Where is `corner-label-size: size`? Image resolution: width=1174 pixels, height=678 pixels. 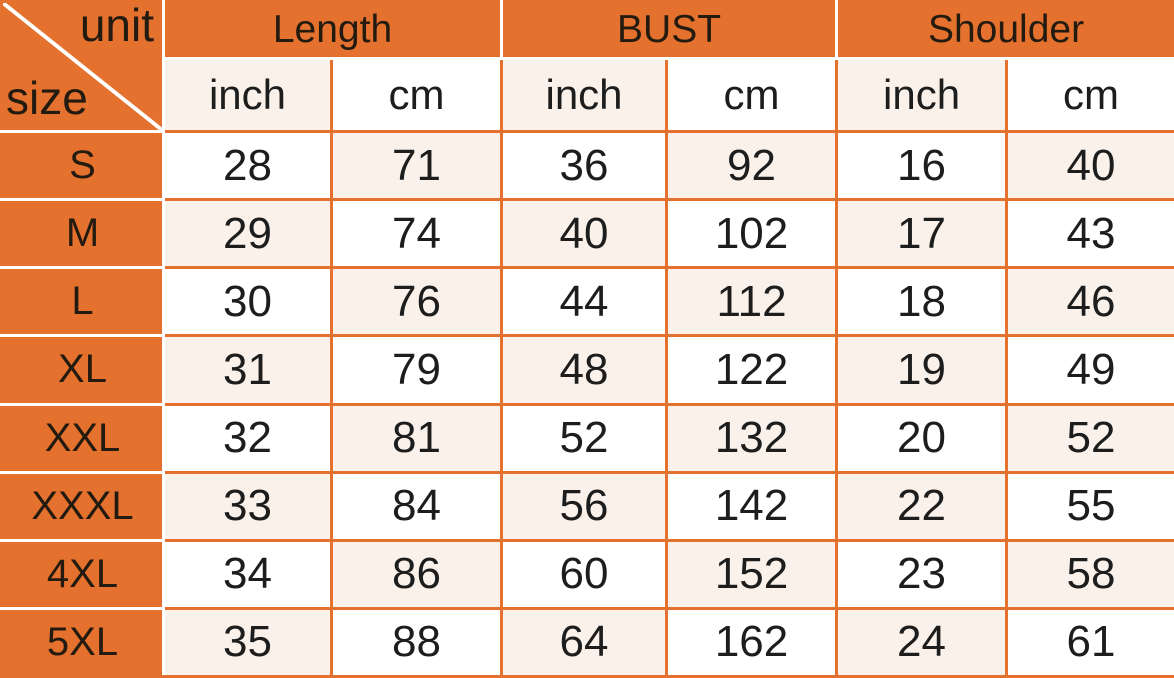
corner-label-size: size is located at coordinates (47, 98).